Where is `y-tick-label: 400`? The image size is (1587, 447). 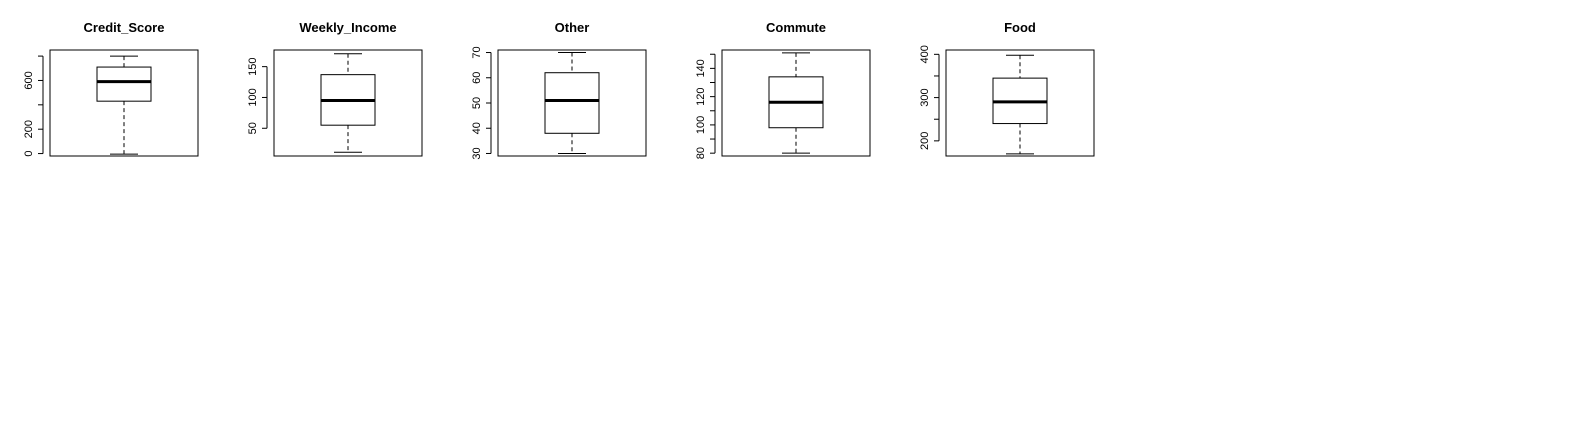
y-tick-label: 400 is located at coordinates (925, 54).